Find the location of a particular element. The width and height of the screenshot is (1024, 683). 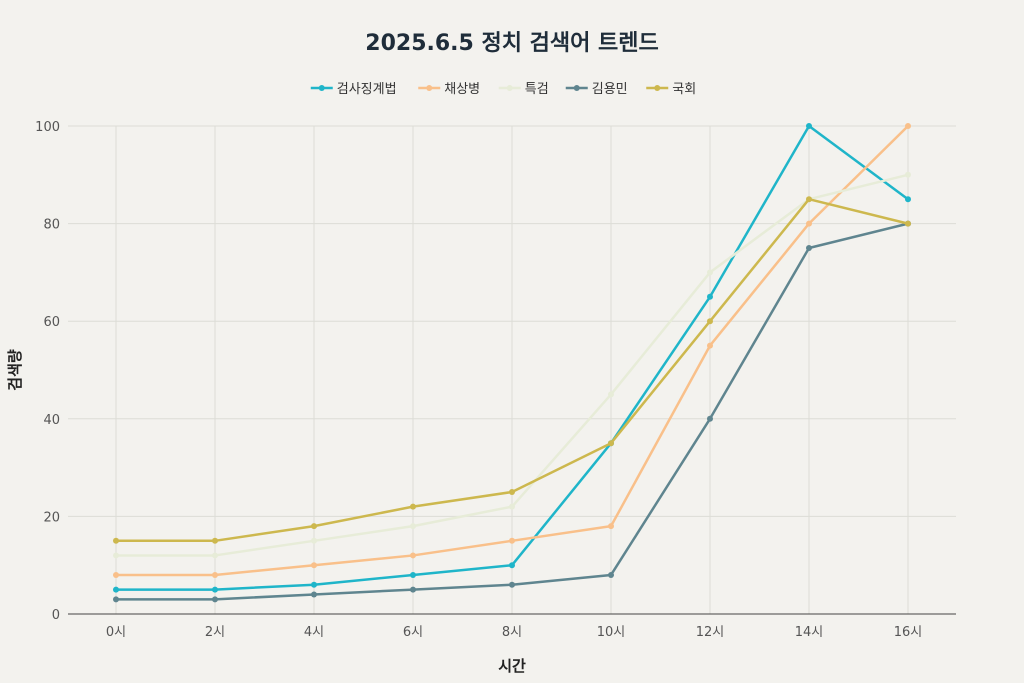

x-tick-label: 8시 is located at coordinates (512, 632).